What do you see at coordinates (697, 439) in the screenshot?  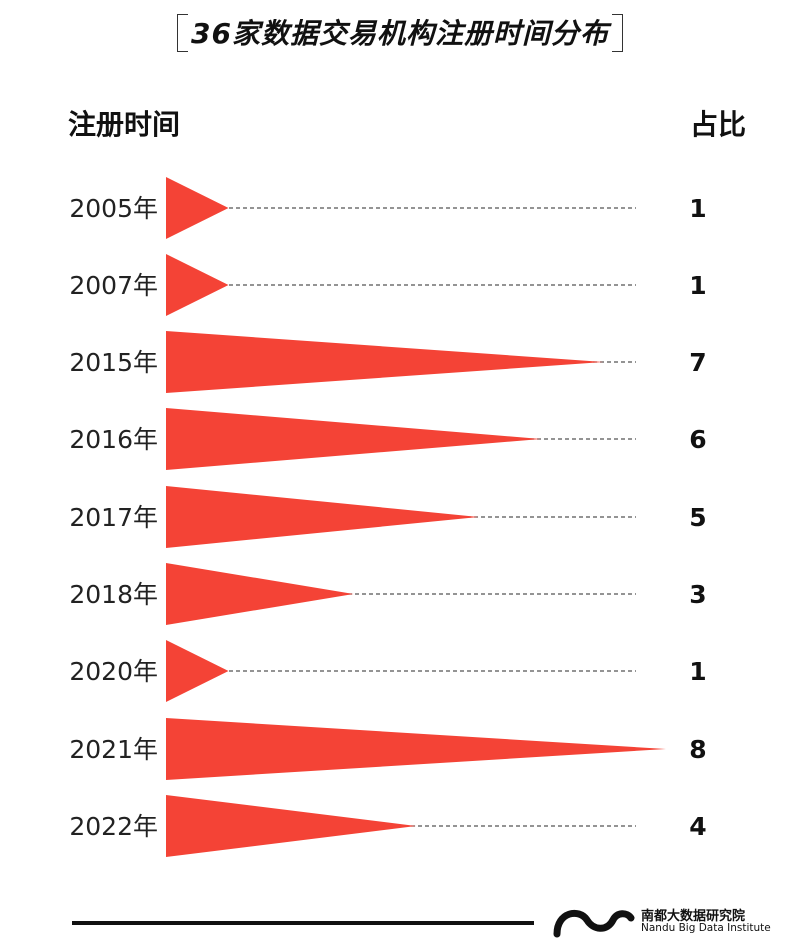 I see `value-label: 6` at bounding box center [697, 439].